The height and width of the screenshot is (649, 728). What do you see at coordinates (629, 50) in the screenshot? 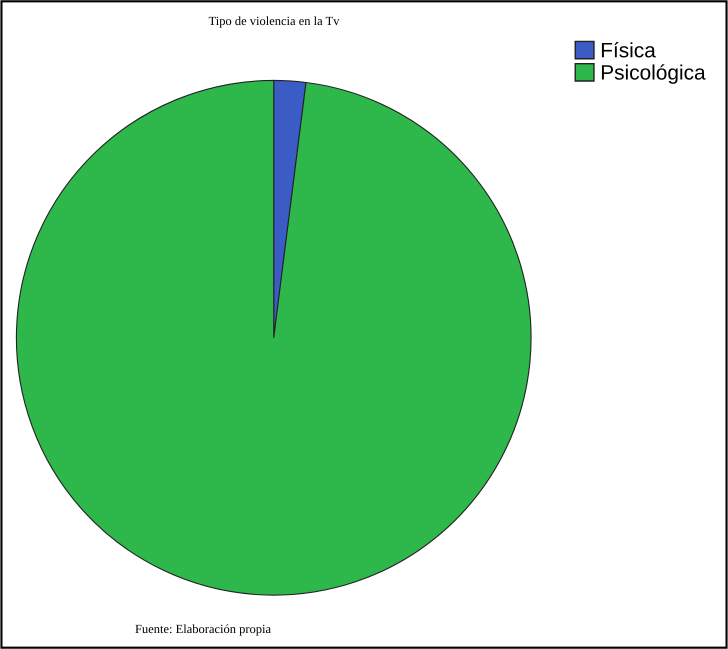
I see `legend-label: Física` at bounding box center [629, 50].